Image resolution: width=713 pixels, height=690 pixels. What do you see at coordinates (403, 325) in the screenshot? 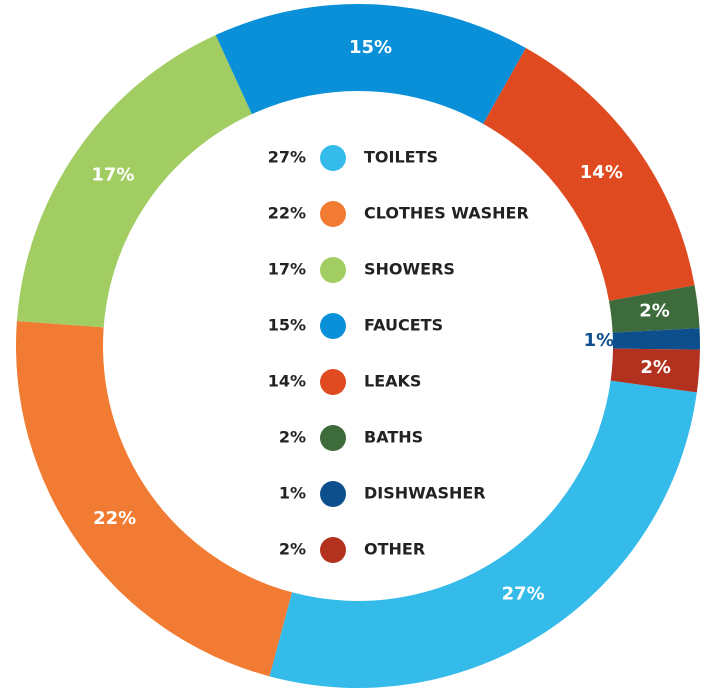
I see `legend-label: FAUCETS` at bounding box center [403, 325].